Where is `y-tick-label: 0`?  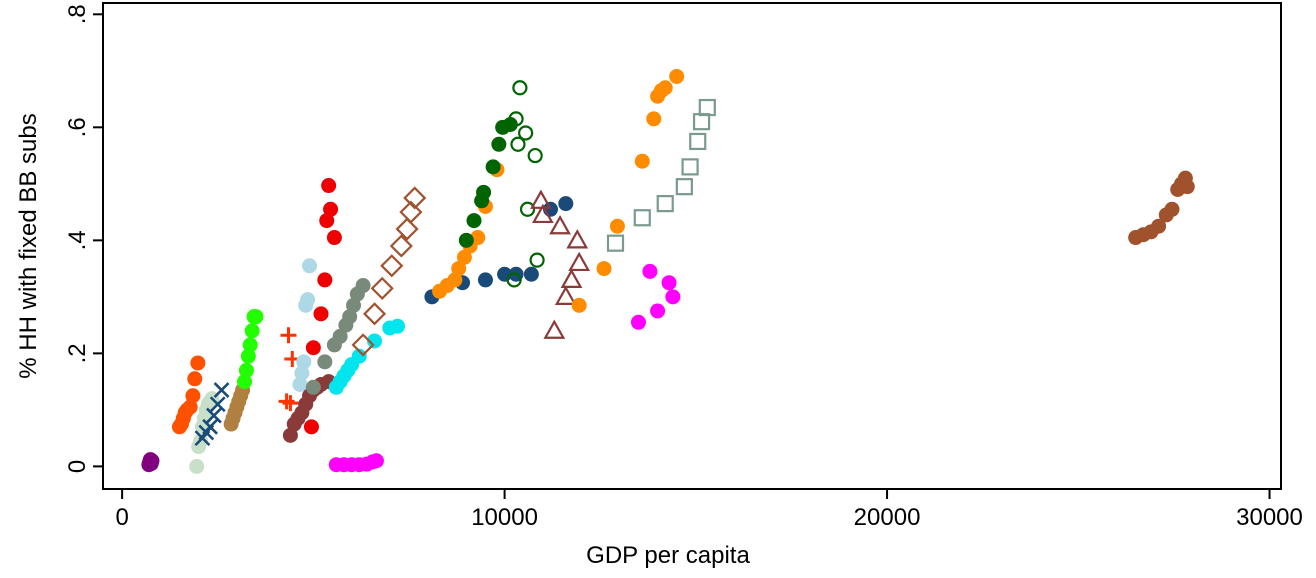
y-tick-label: 0 is located at coordinates (77, 466).